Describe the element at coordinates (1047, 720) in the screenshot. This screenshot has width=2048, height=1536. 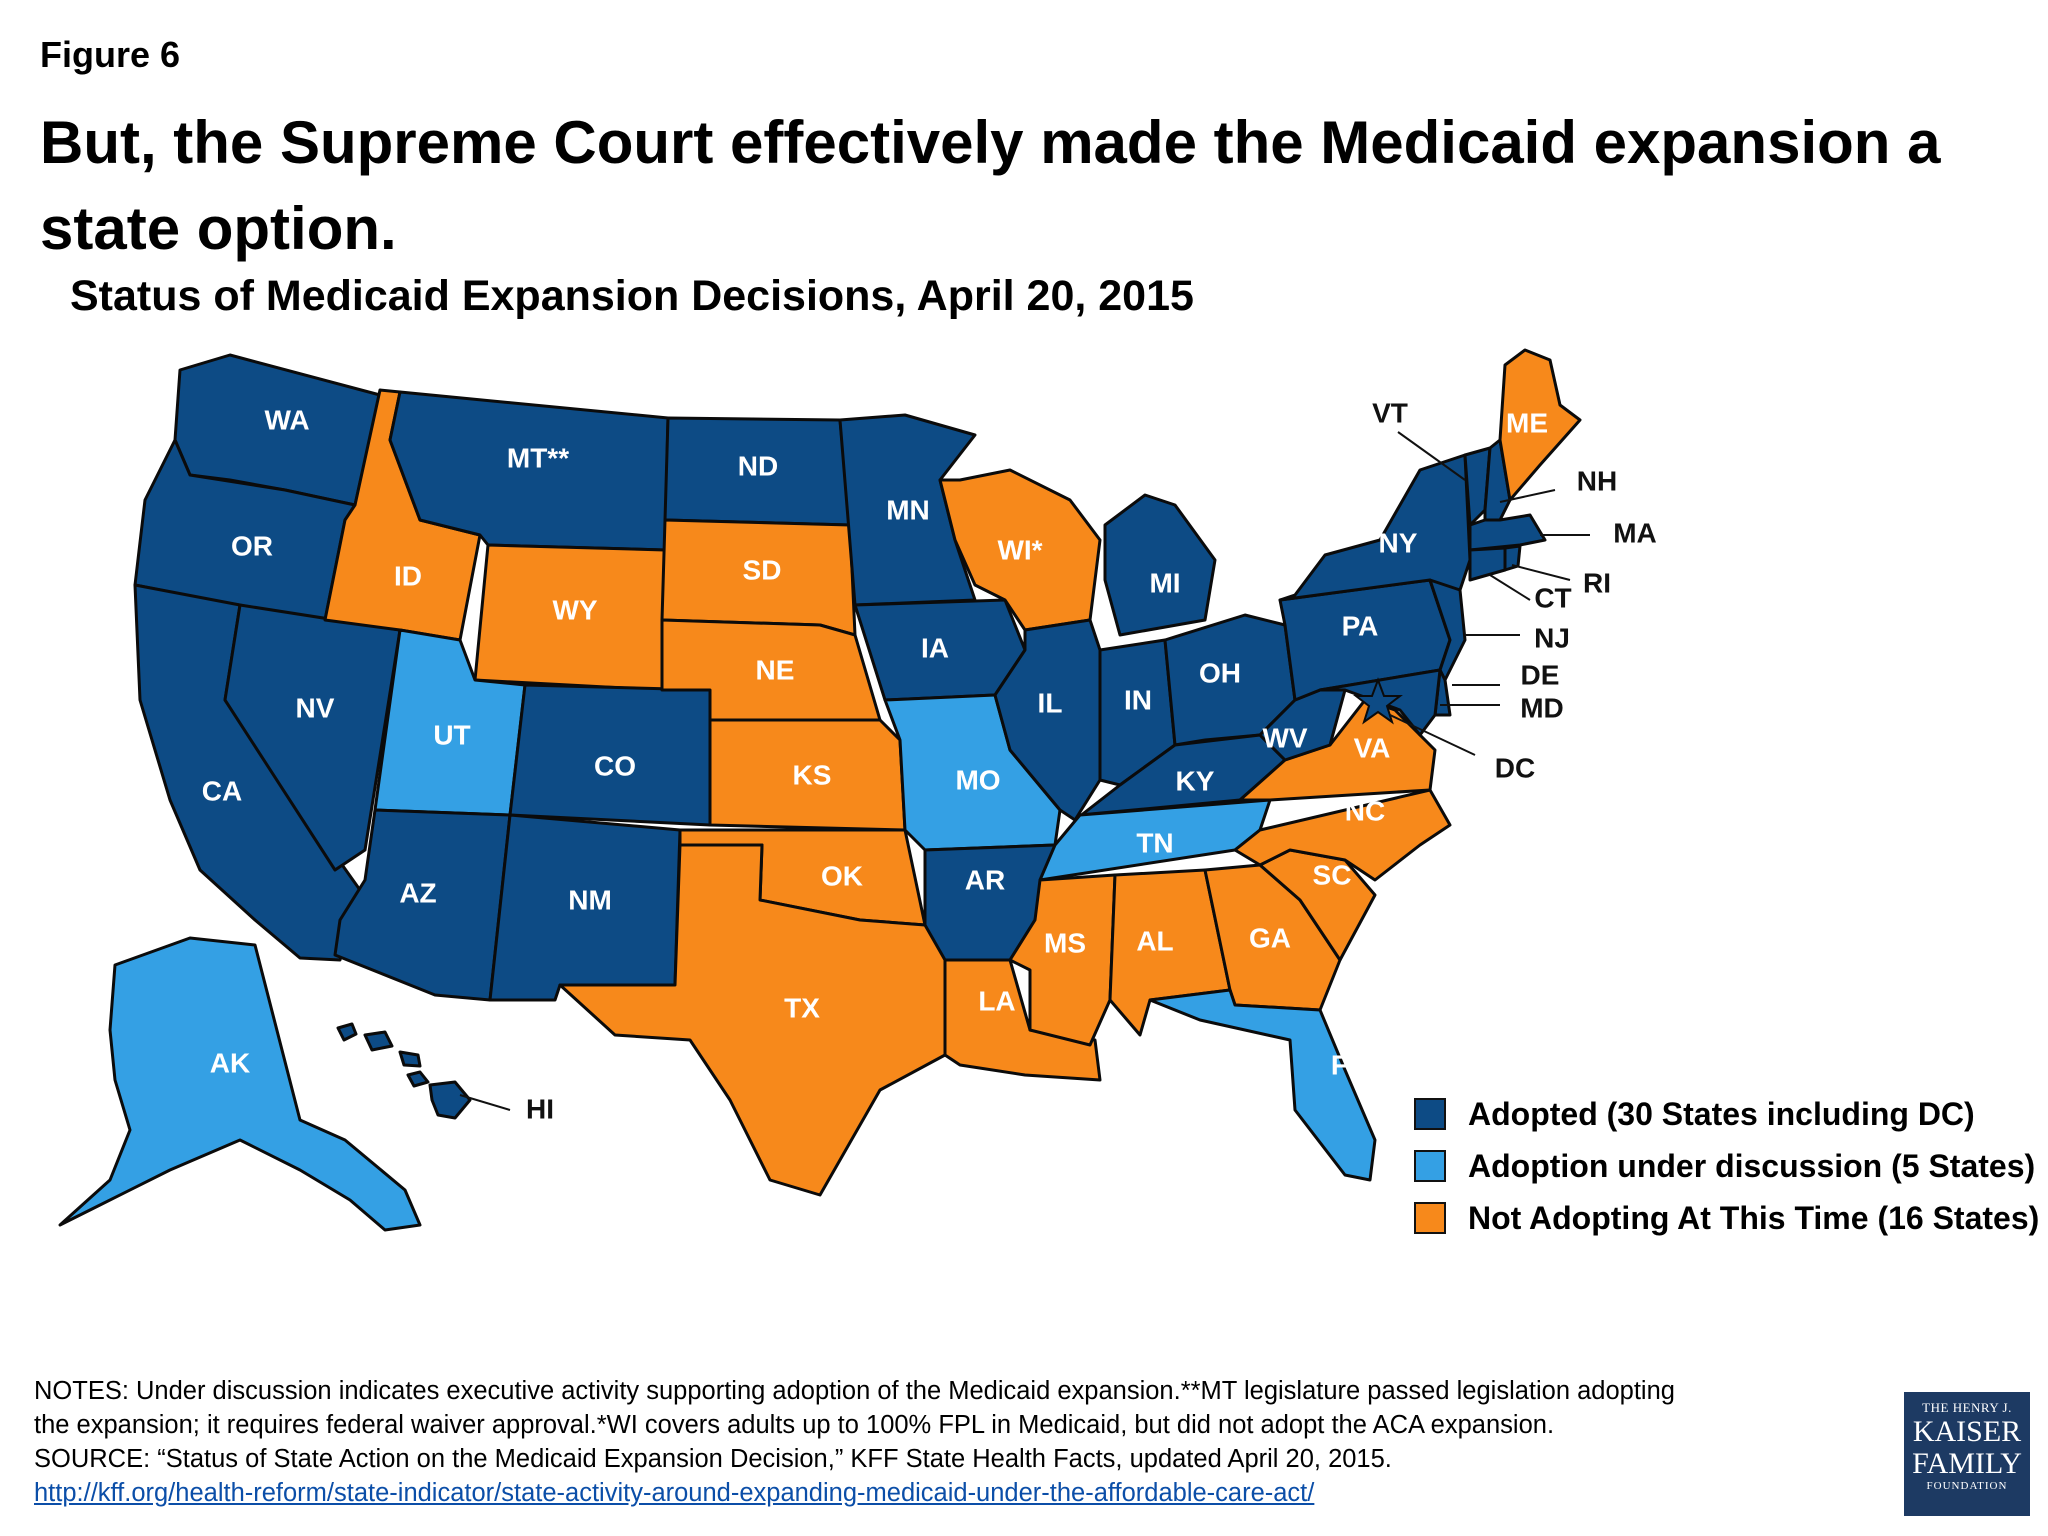
I see `state-IL` at that location.